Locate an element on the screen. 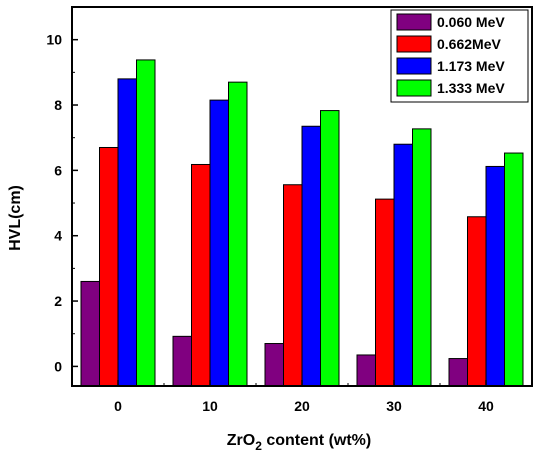 The width and height of the screenshot is (550, 460). y-tick-label: 0 is located at coordinates (58, 366).